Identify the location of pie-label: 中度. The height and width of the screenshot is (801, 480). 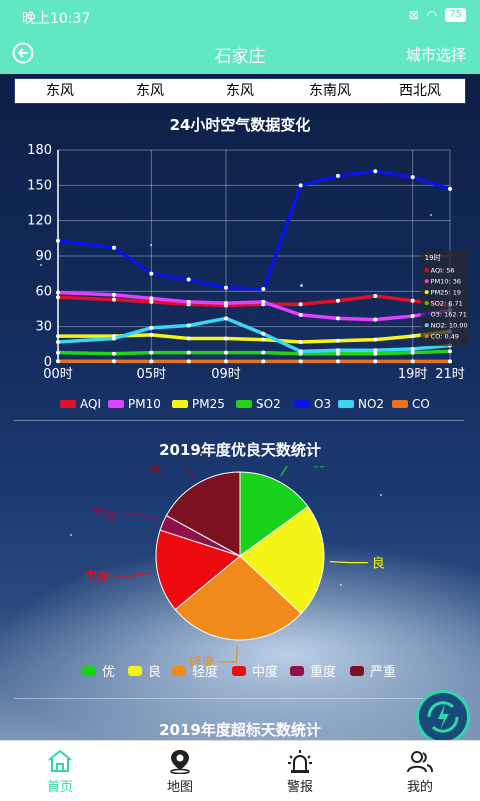
(97, 577).